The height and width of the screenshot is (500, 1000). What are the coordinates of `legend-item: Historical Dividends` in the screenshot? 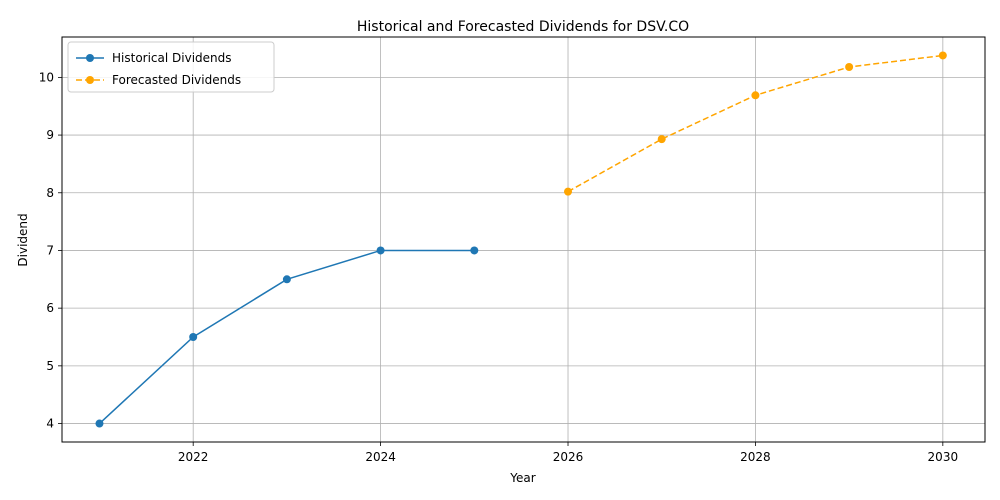 It's located at (154, 58).